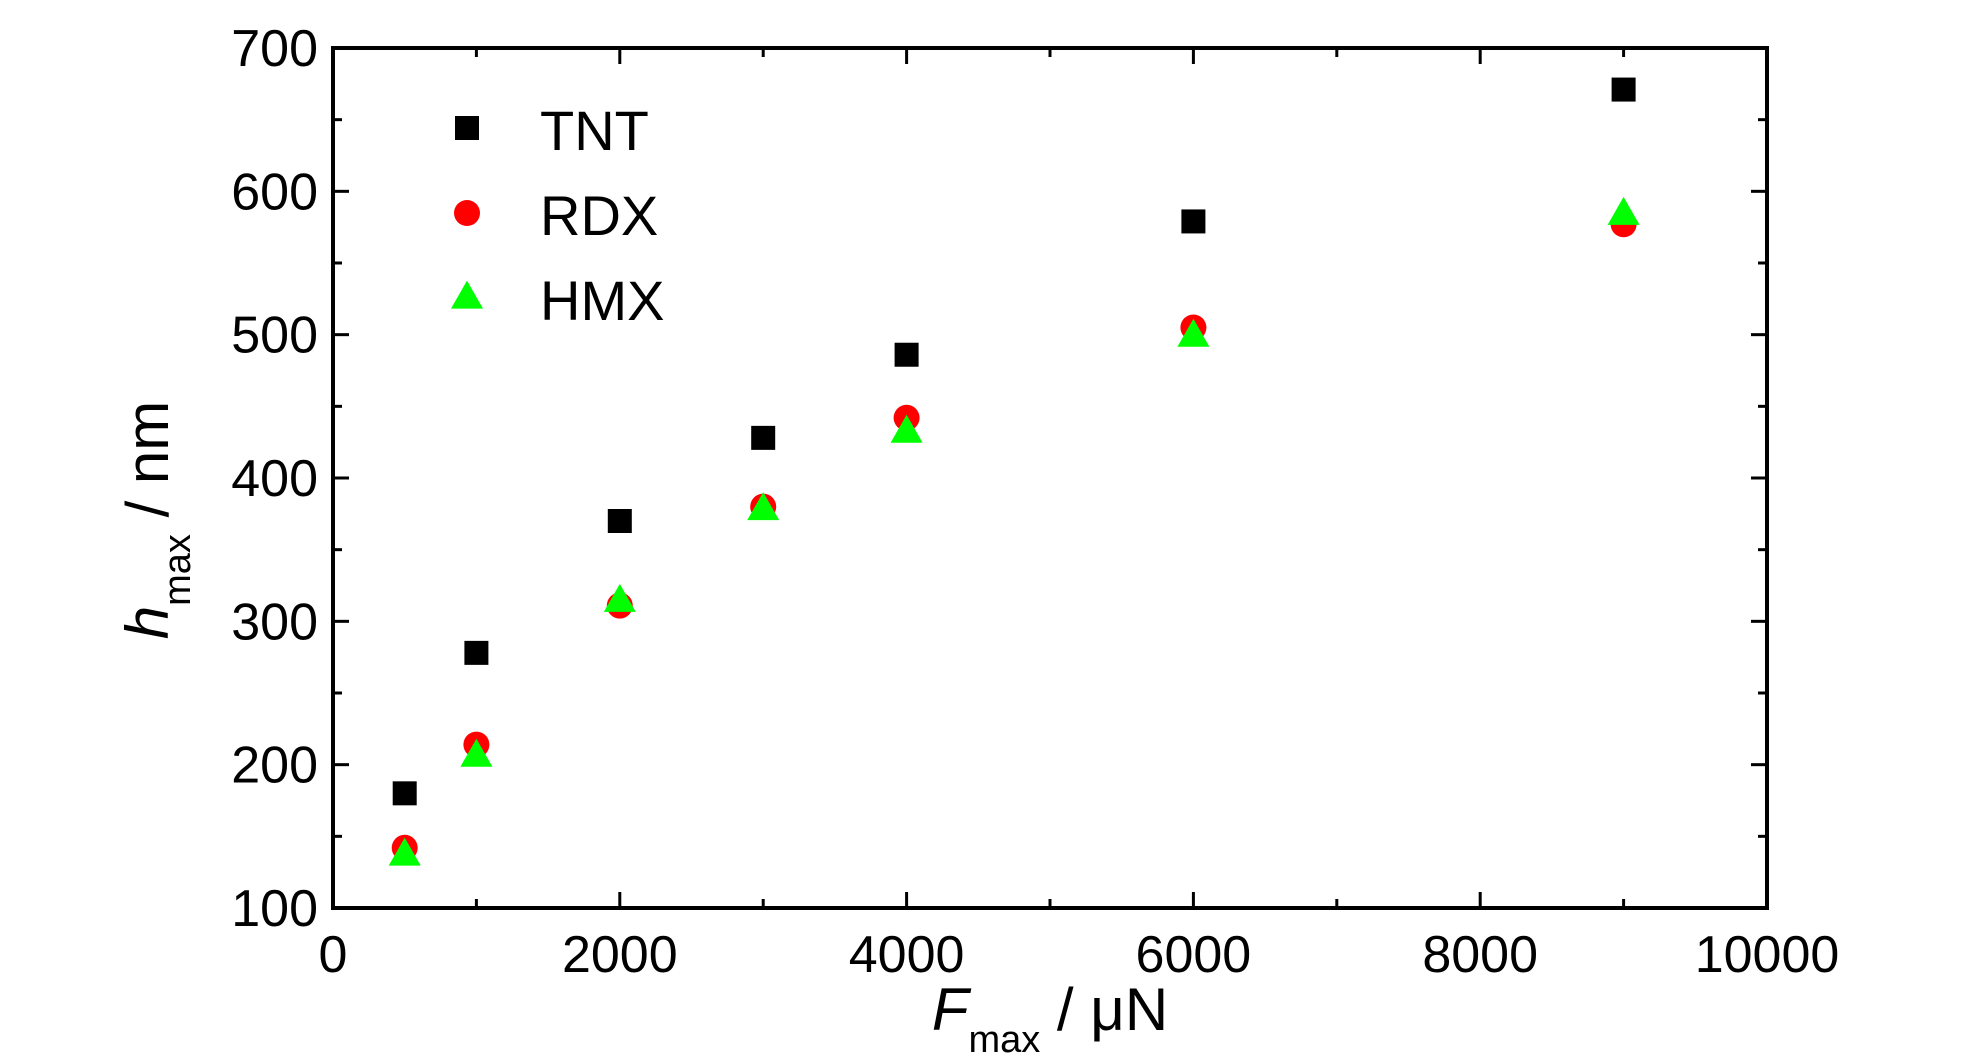 The width and height of the screenshot is (1984, 1062). Describe the element at coordinates (620, 955) in the screenshot. I see `x-tick-label: 2000` at that location.